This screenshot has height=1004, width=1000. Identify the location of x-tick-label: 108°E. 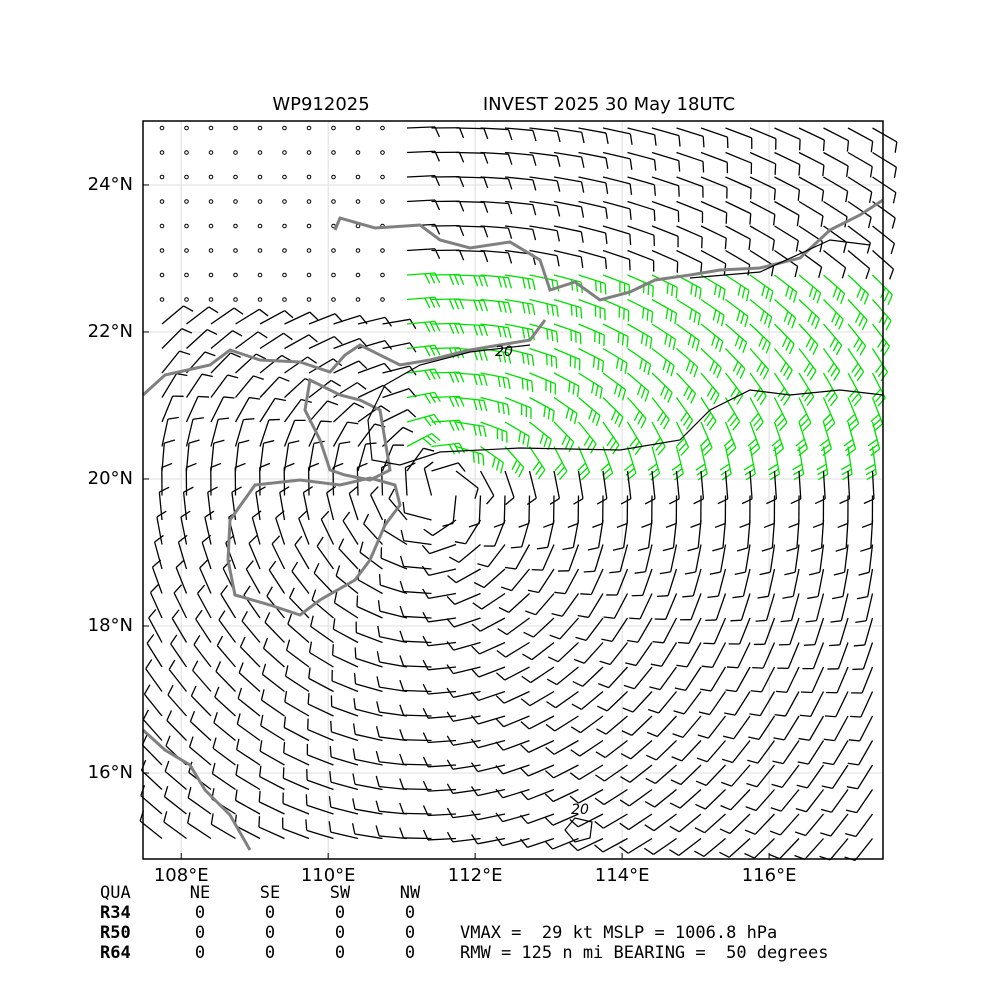
(181, 875).